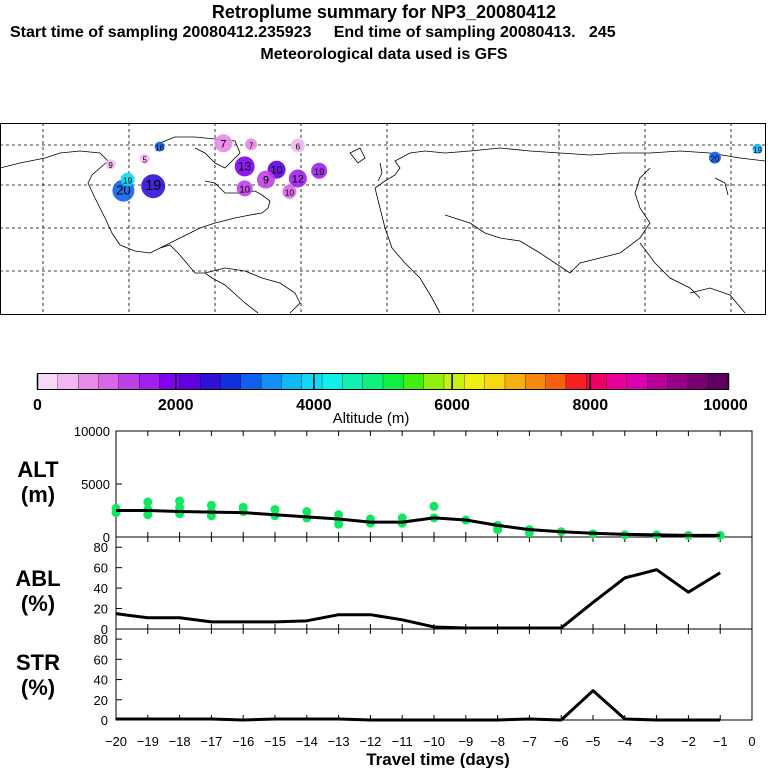 The image size is (768, 768). Describe the element at coordinates (38, 603) in the screenshot. I see `abl-unit: (%)` at that location.